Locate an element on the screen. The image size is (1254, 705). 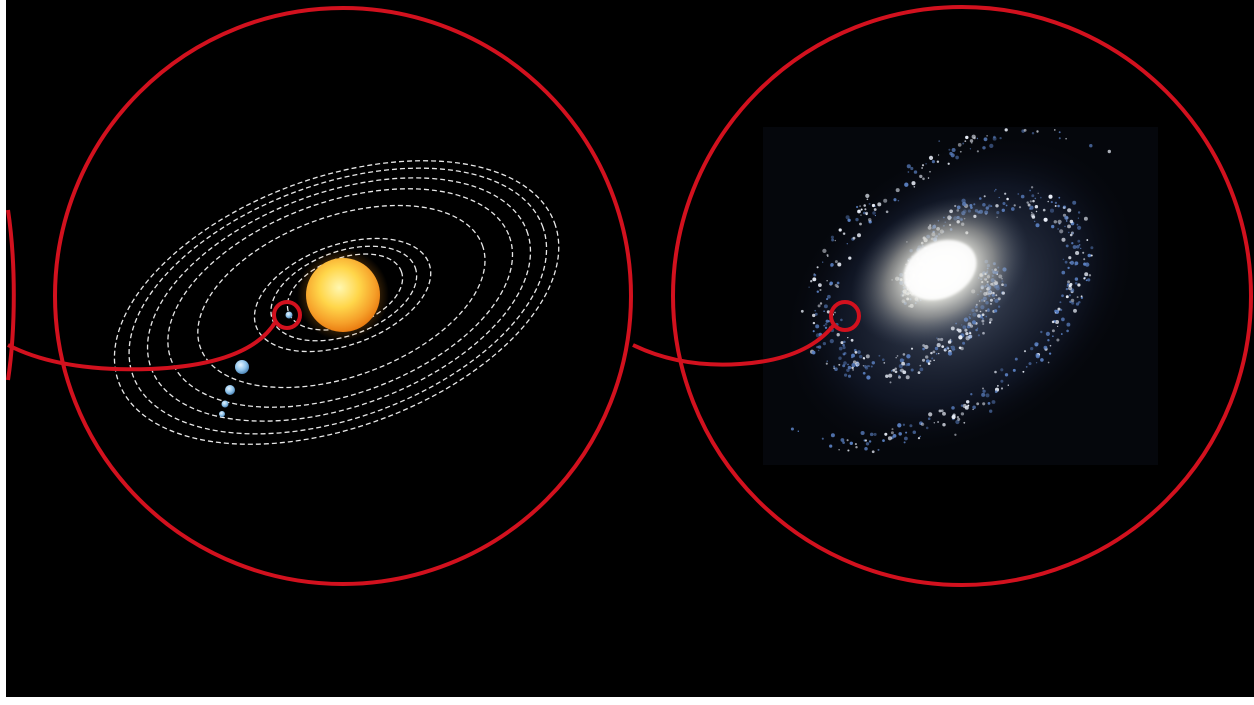
planet-small is located at coordinates (225, 404).